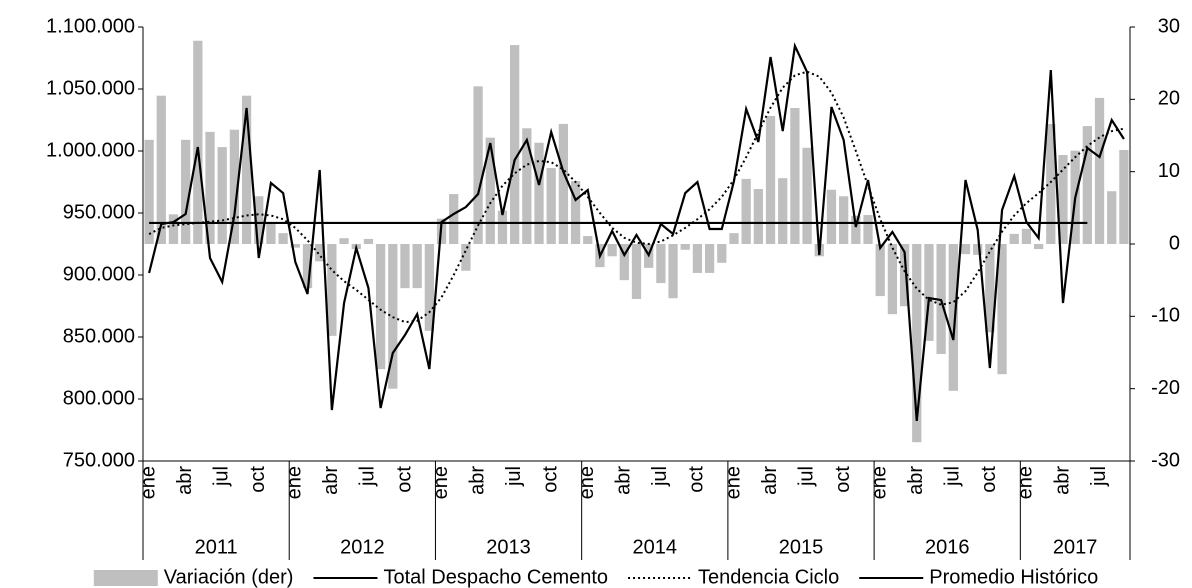 This screenshot has width=1192, height=588. I want to click on y-tick-label: 850.000, so click(99, 336).